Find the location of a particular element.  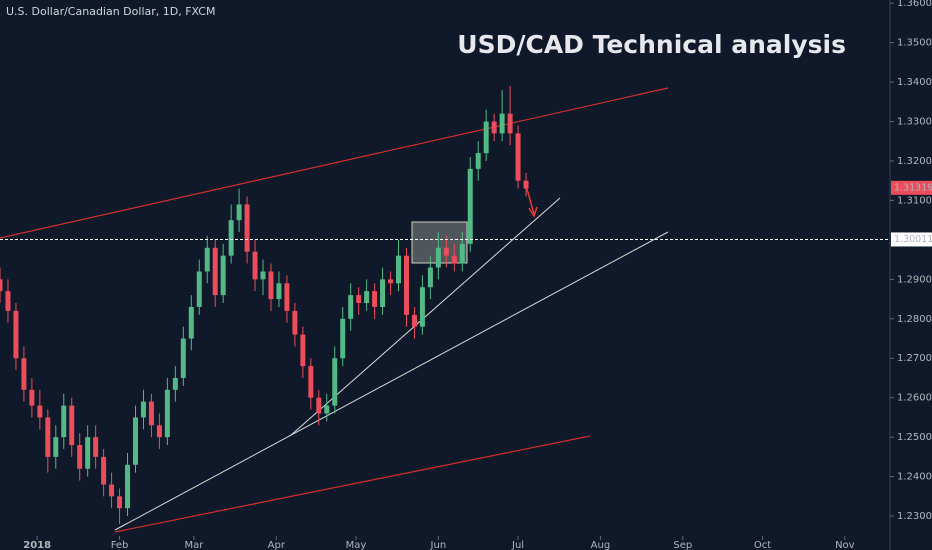

y-tick-label: 1.34000 is located at coordinates (914, 82).